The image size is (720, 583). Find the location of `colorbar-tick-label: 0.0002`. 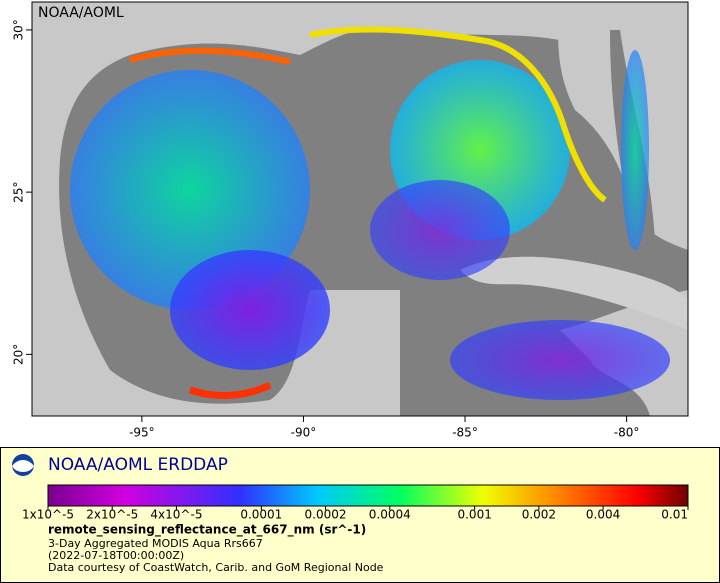

colorbar-tick-label: 0.0002 is located at coordinates (326, 515).